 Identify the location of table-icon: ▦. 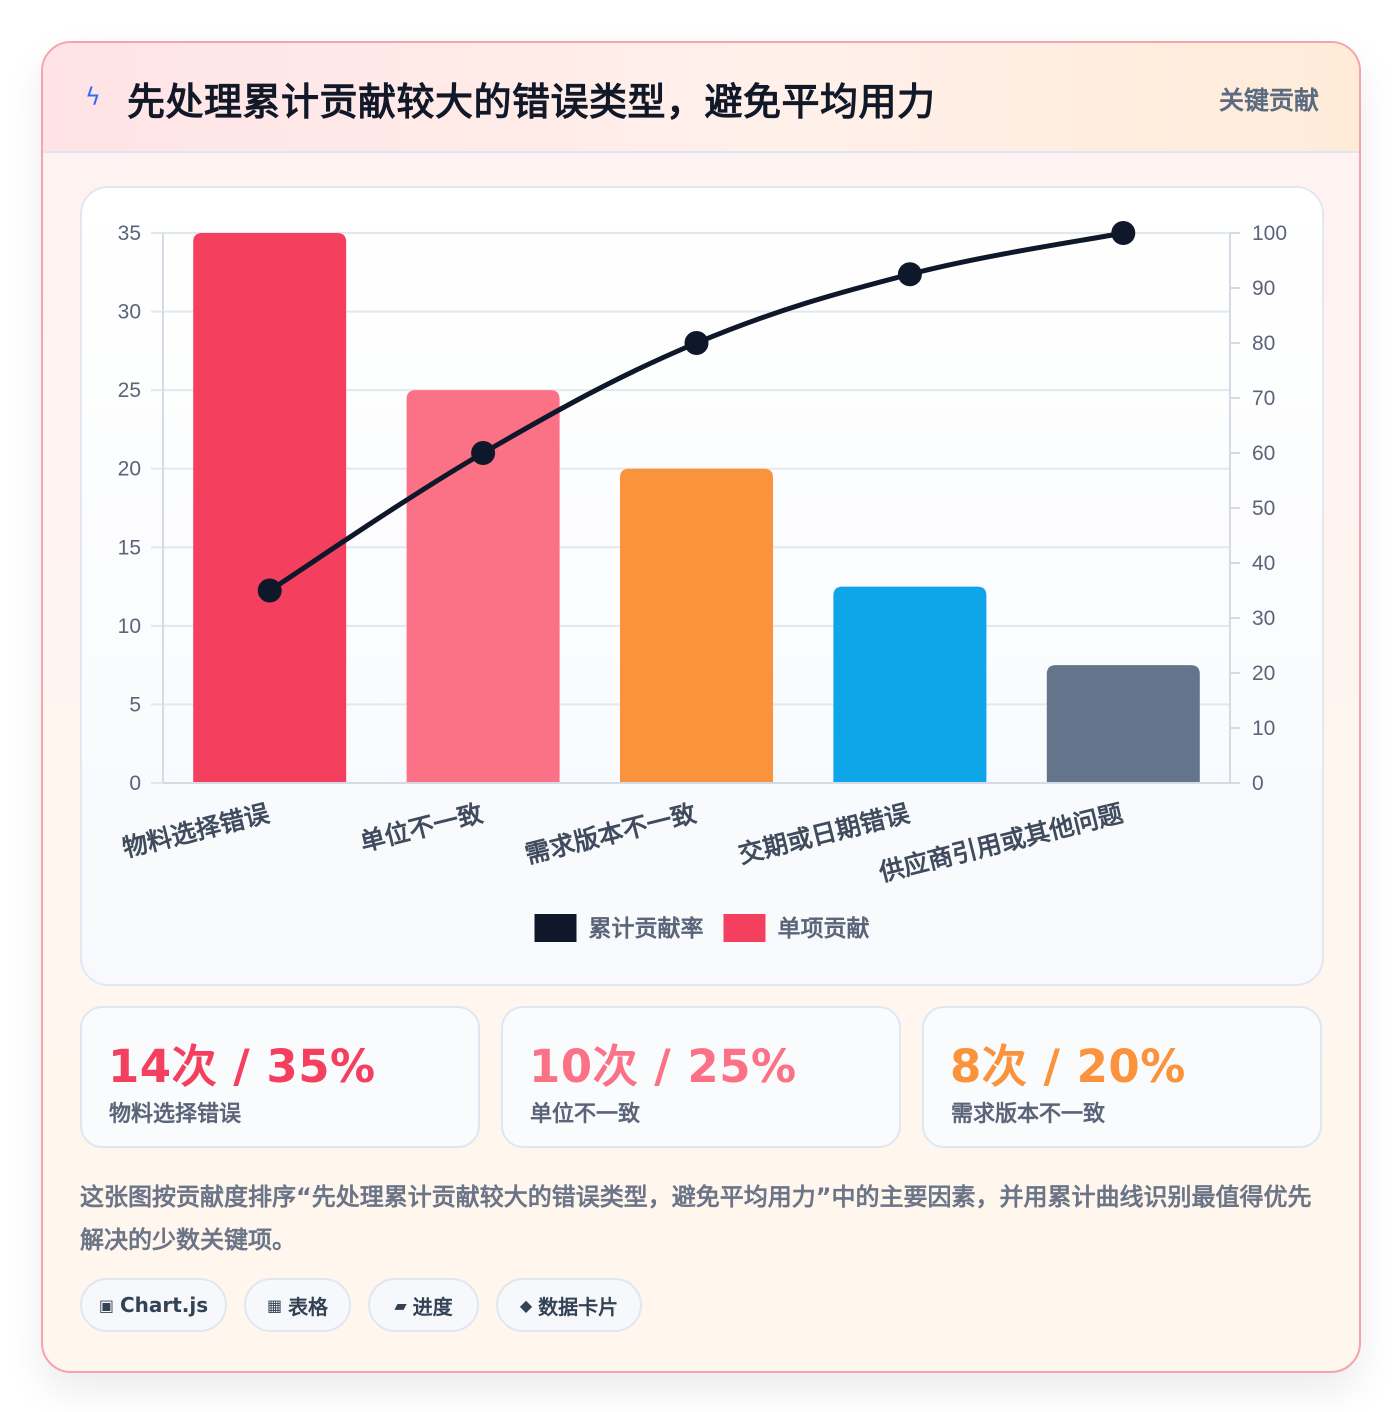
(274, 1305).